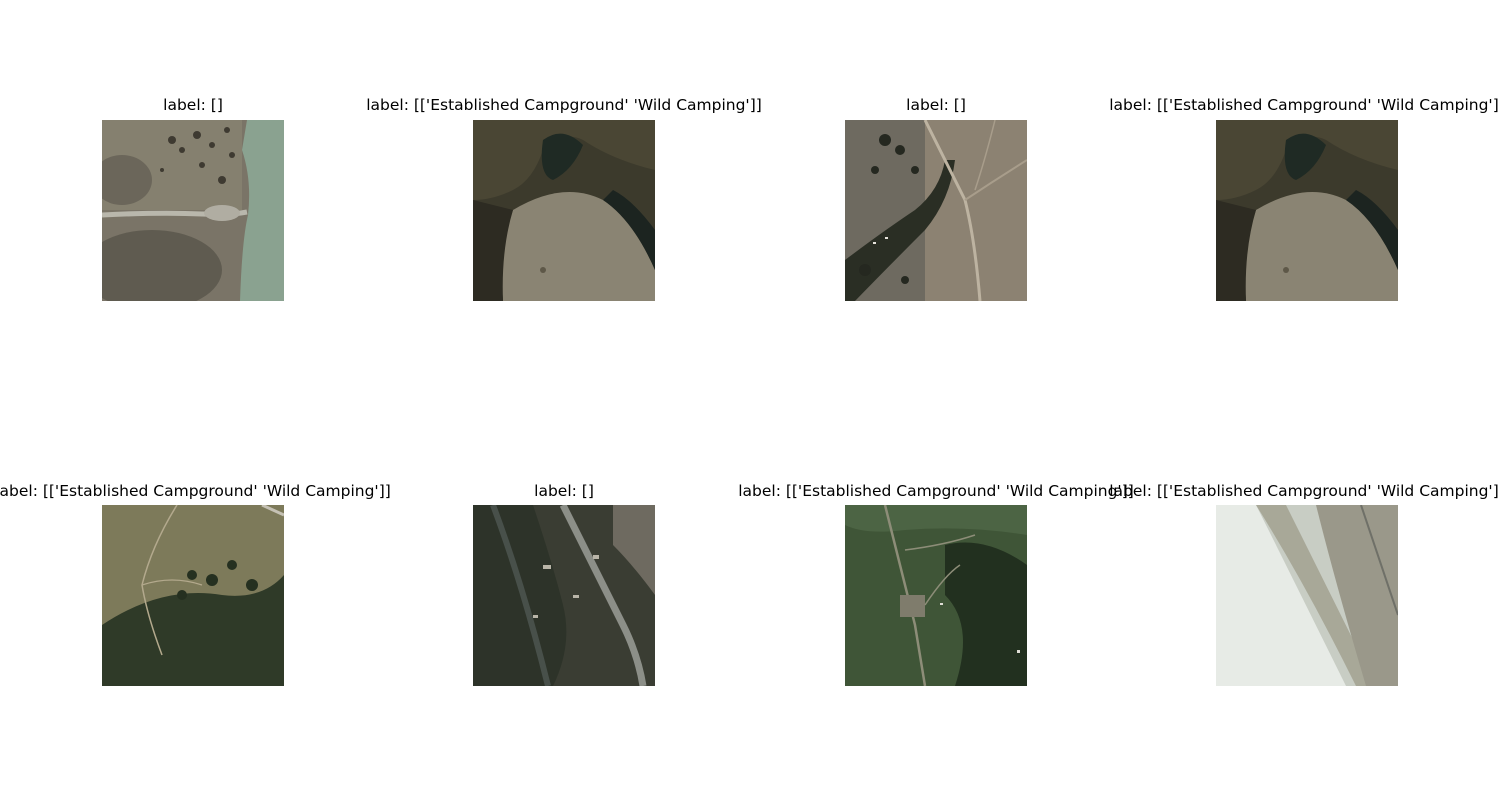 The height and width of the screenshot is (800, 1500). I want to click on satellite-dry-valley-creek-road-image, so click(936, 210).